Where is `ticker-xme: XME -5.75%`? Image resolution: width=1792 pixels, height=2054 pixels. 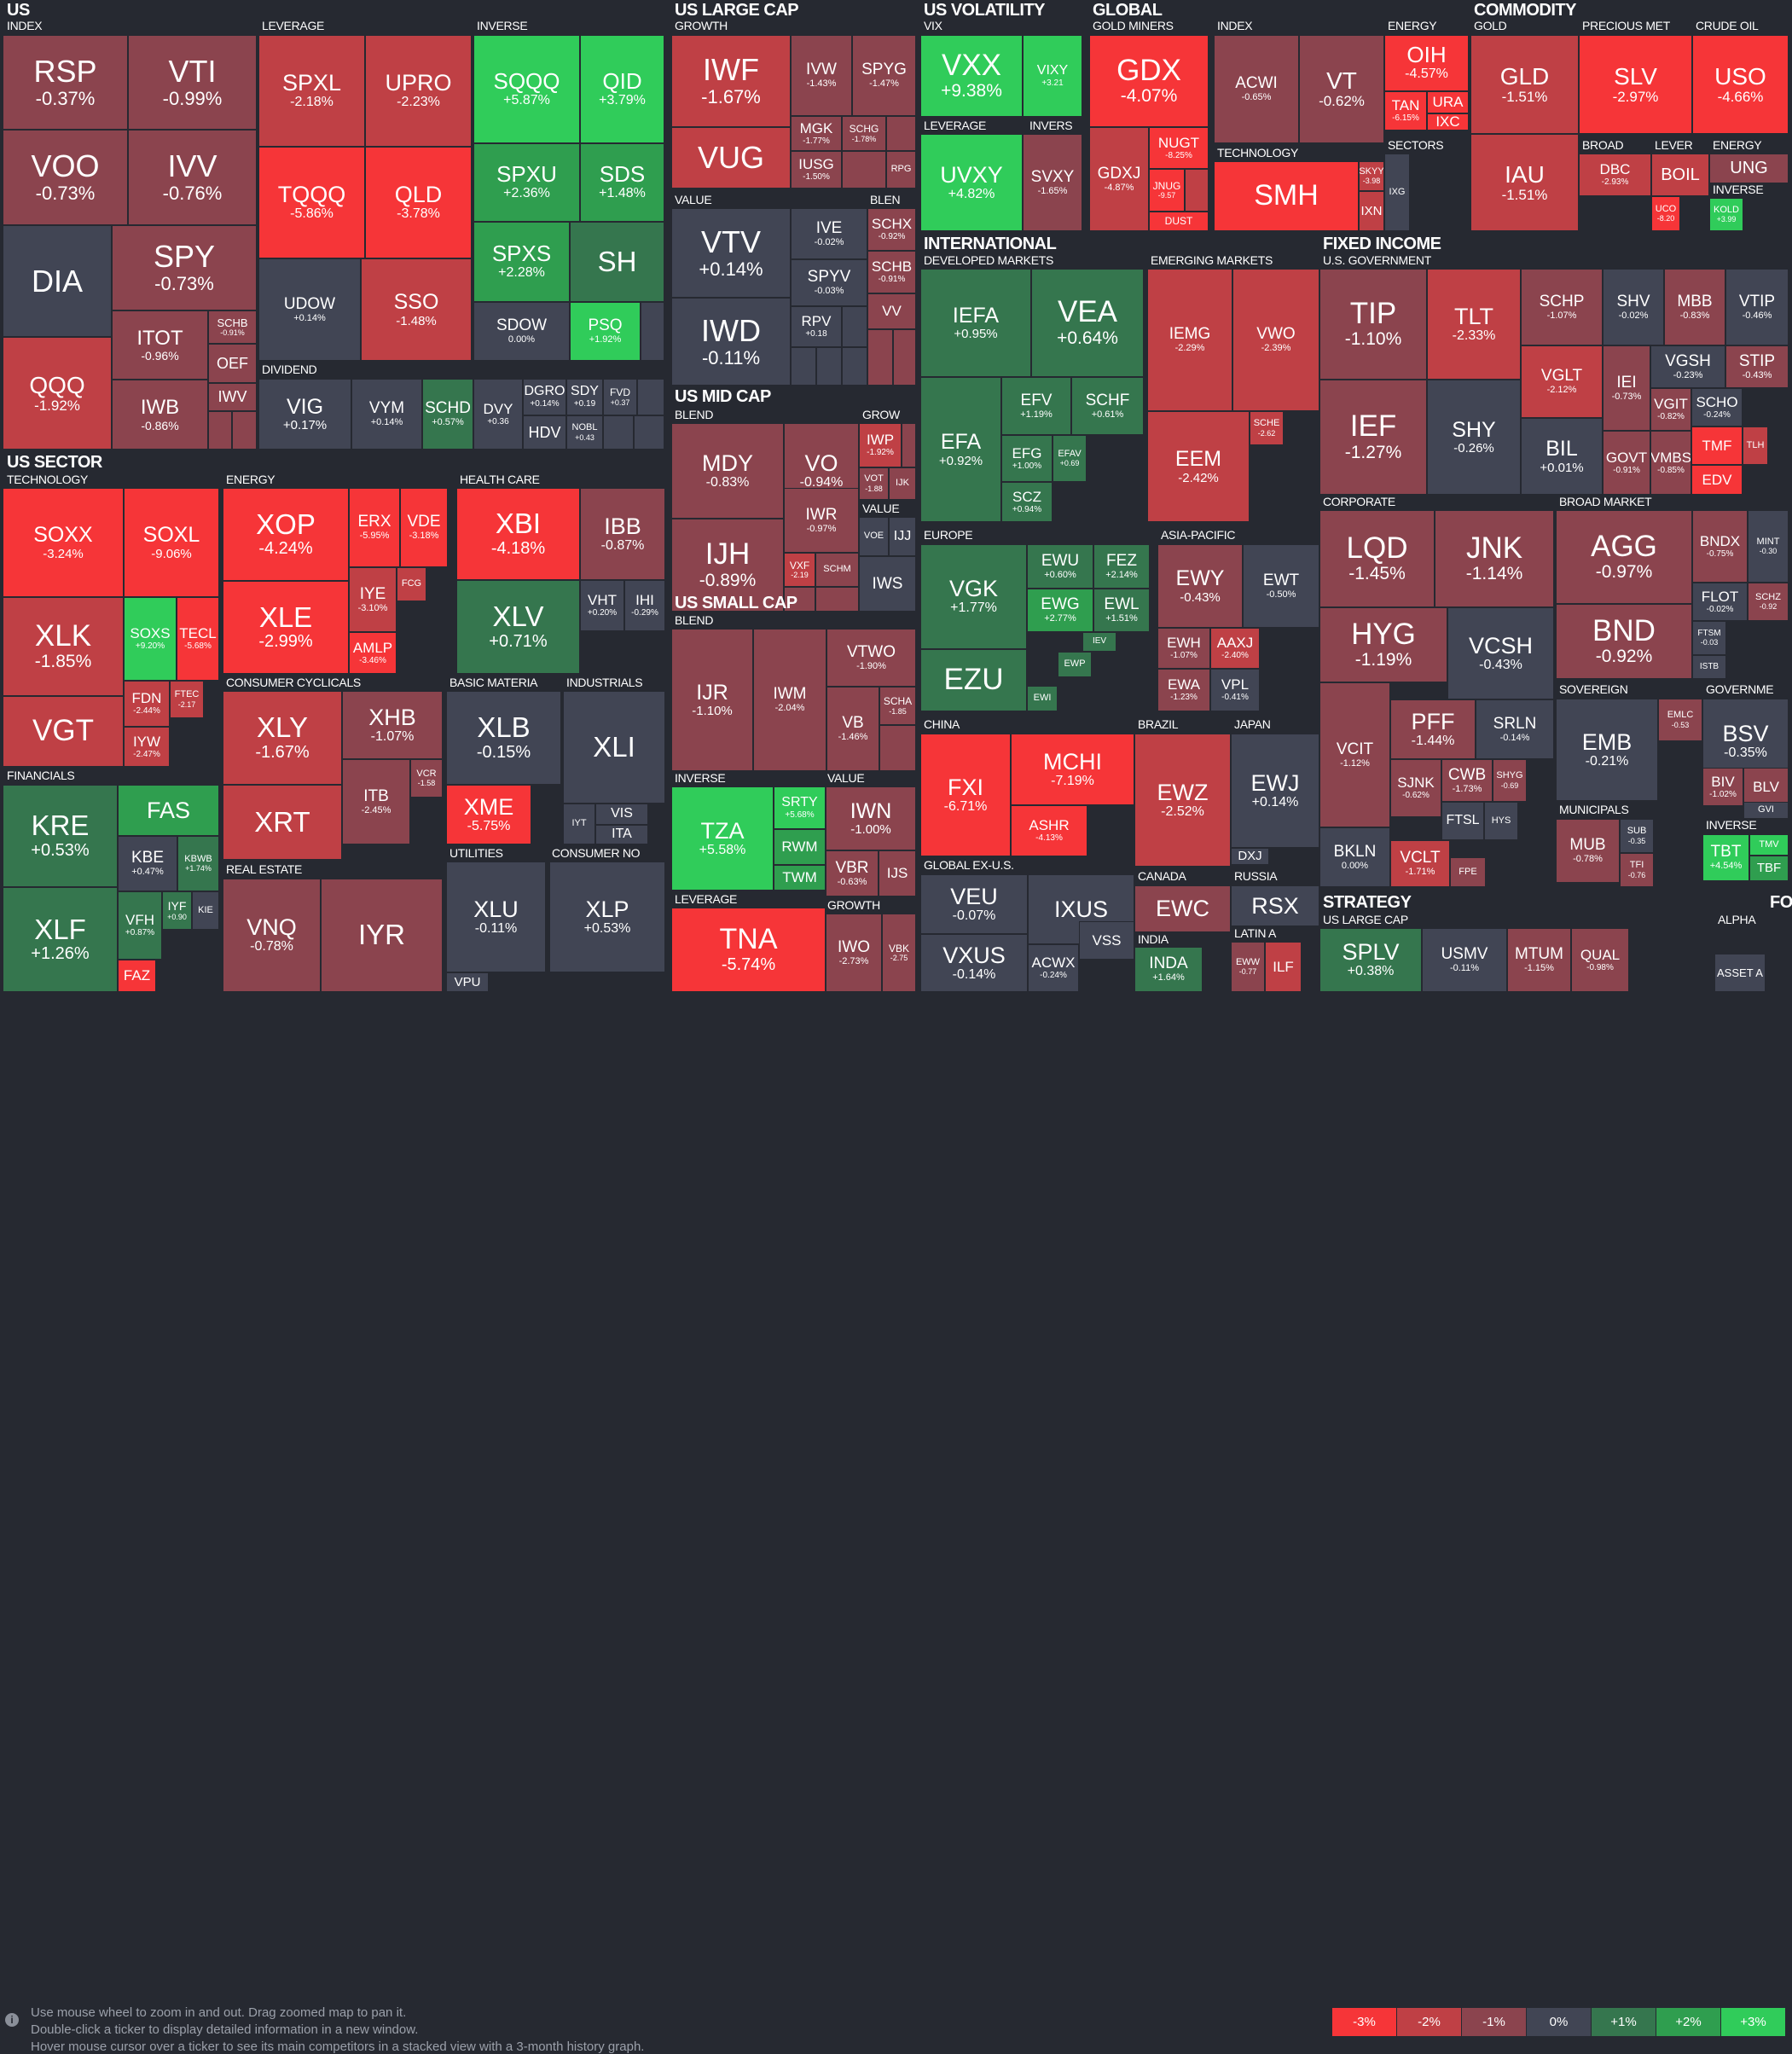
ticker-xme: XME -5.75% is located at coordinates (489, 814).